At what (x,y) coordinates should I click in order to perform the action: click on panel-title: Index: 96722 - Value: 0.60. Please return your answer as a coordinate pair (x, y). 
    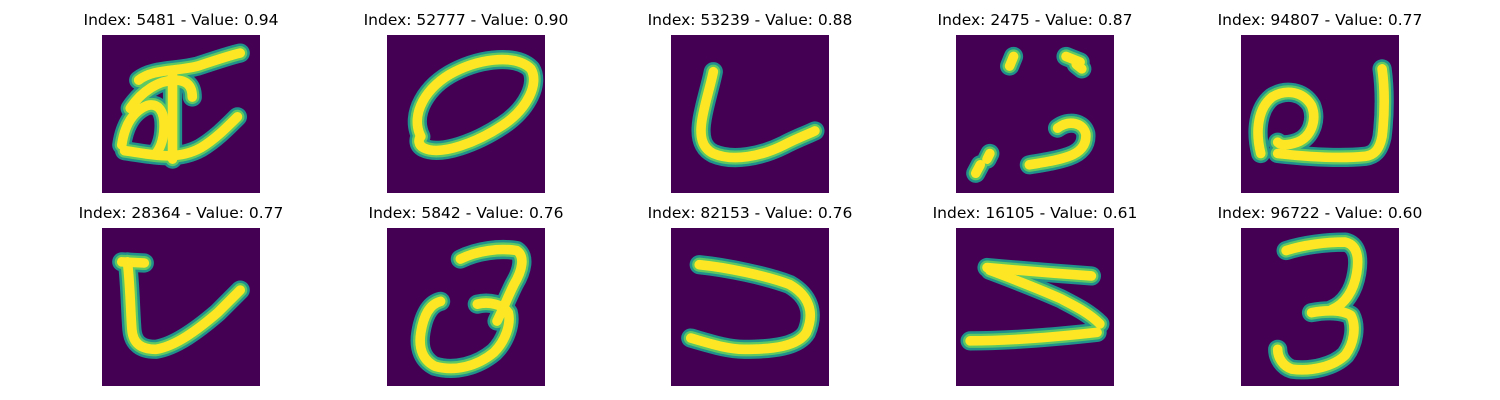
    Looking at the image, I should click on (1320, 213).